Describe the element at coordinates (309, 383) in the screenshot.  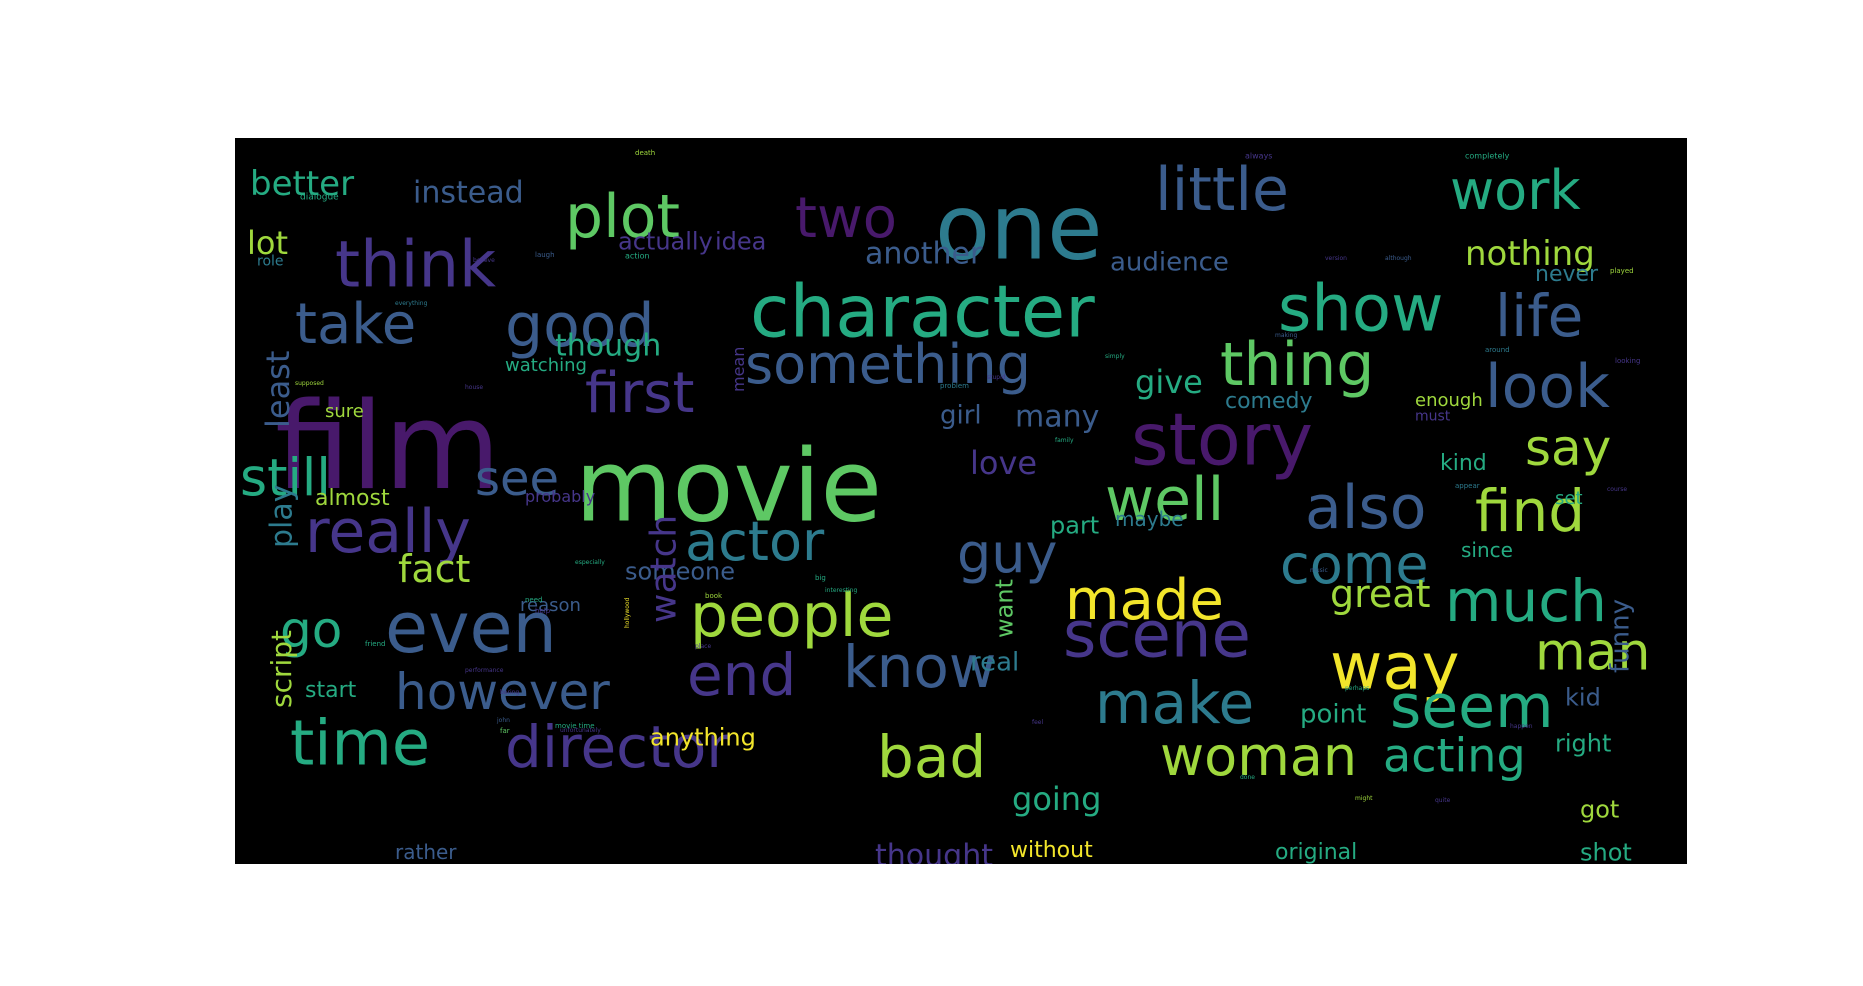
I see `word-supposed: supposed` at that location.